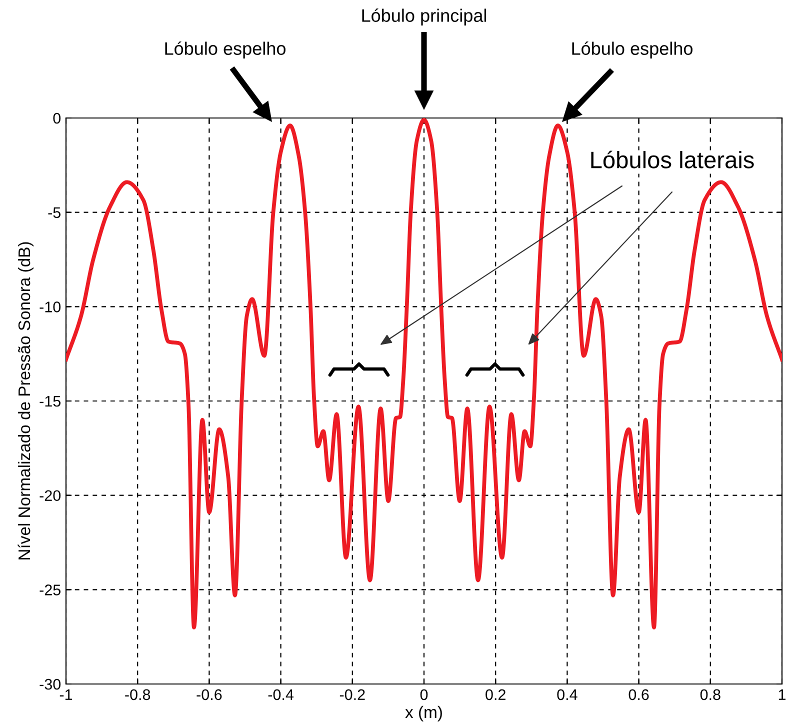 This screenshot has width=788, height=727. I want to click on y-tick-label: -20, so click(50, 496).